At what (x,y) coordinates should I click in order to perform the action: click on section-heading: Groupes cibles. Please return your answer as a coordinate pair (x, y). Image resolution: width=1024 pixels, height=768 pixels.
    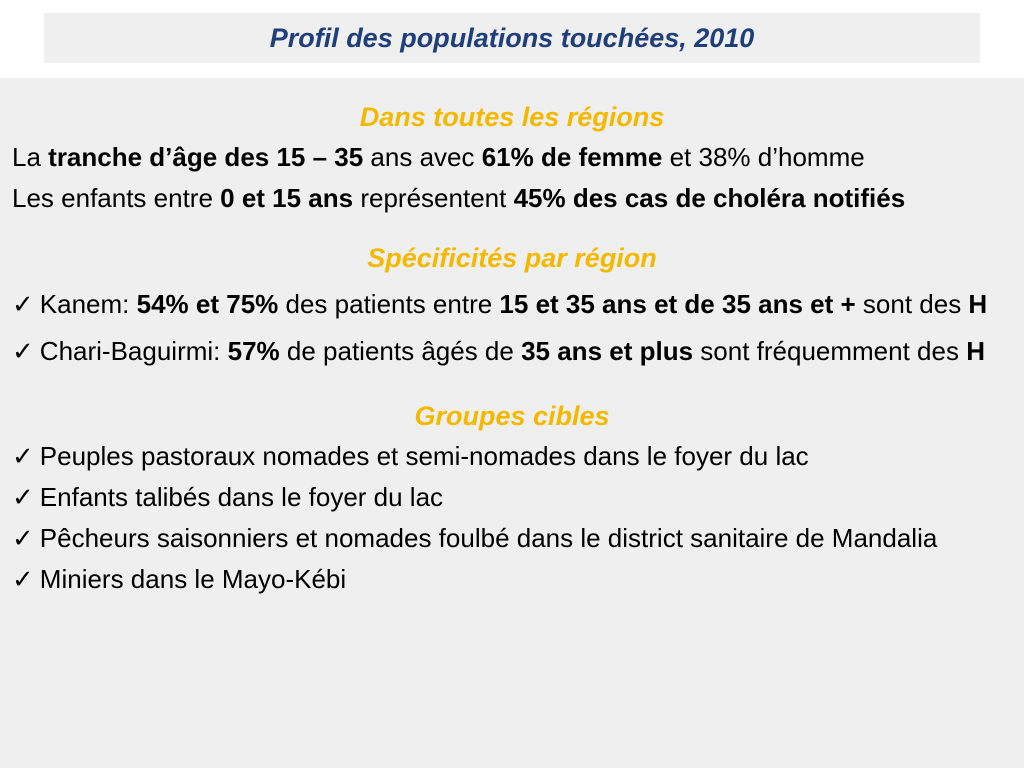
    Looking at the image, I should click on (512, 416).